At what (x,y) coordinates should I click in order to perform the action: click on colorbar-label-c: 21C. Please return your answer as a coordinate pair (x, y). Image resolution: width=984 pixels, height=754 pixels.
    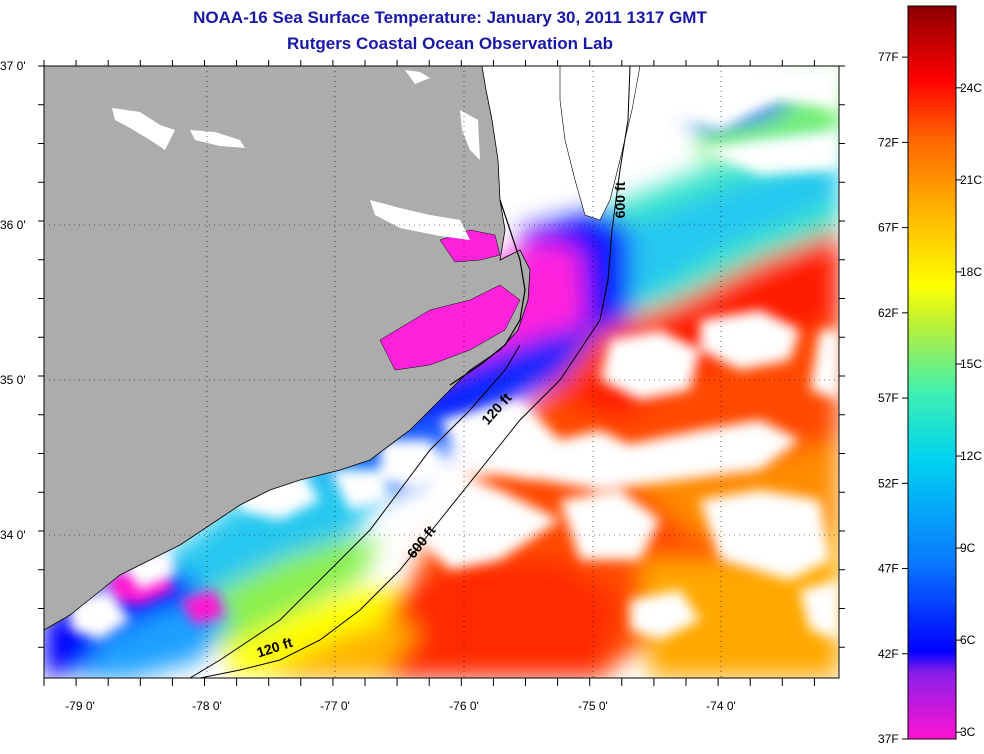
    Looking at the image, I should click on (971, 180).